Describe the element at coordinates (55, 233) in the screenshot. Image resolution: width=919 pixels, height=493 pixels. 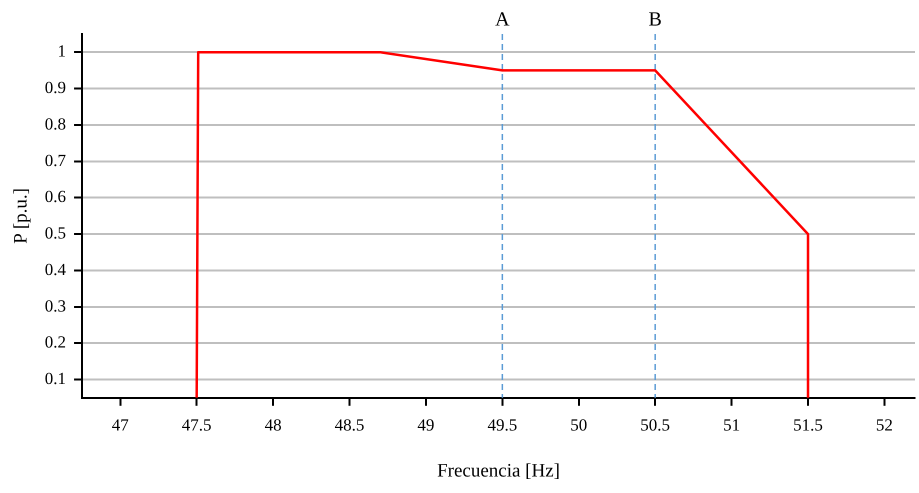
I see `y-tick-label: 0.5` at that location.